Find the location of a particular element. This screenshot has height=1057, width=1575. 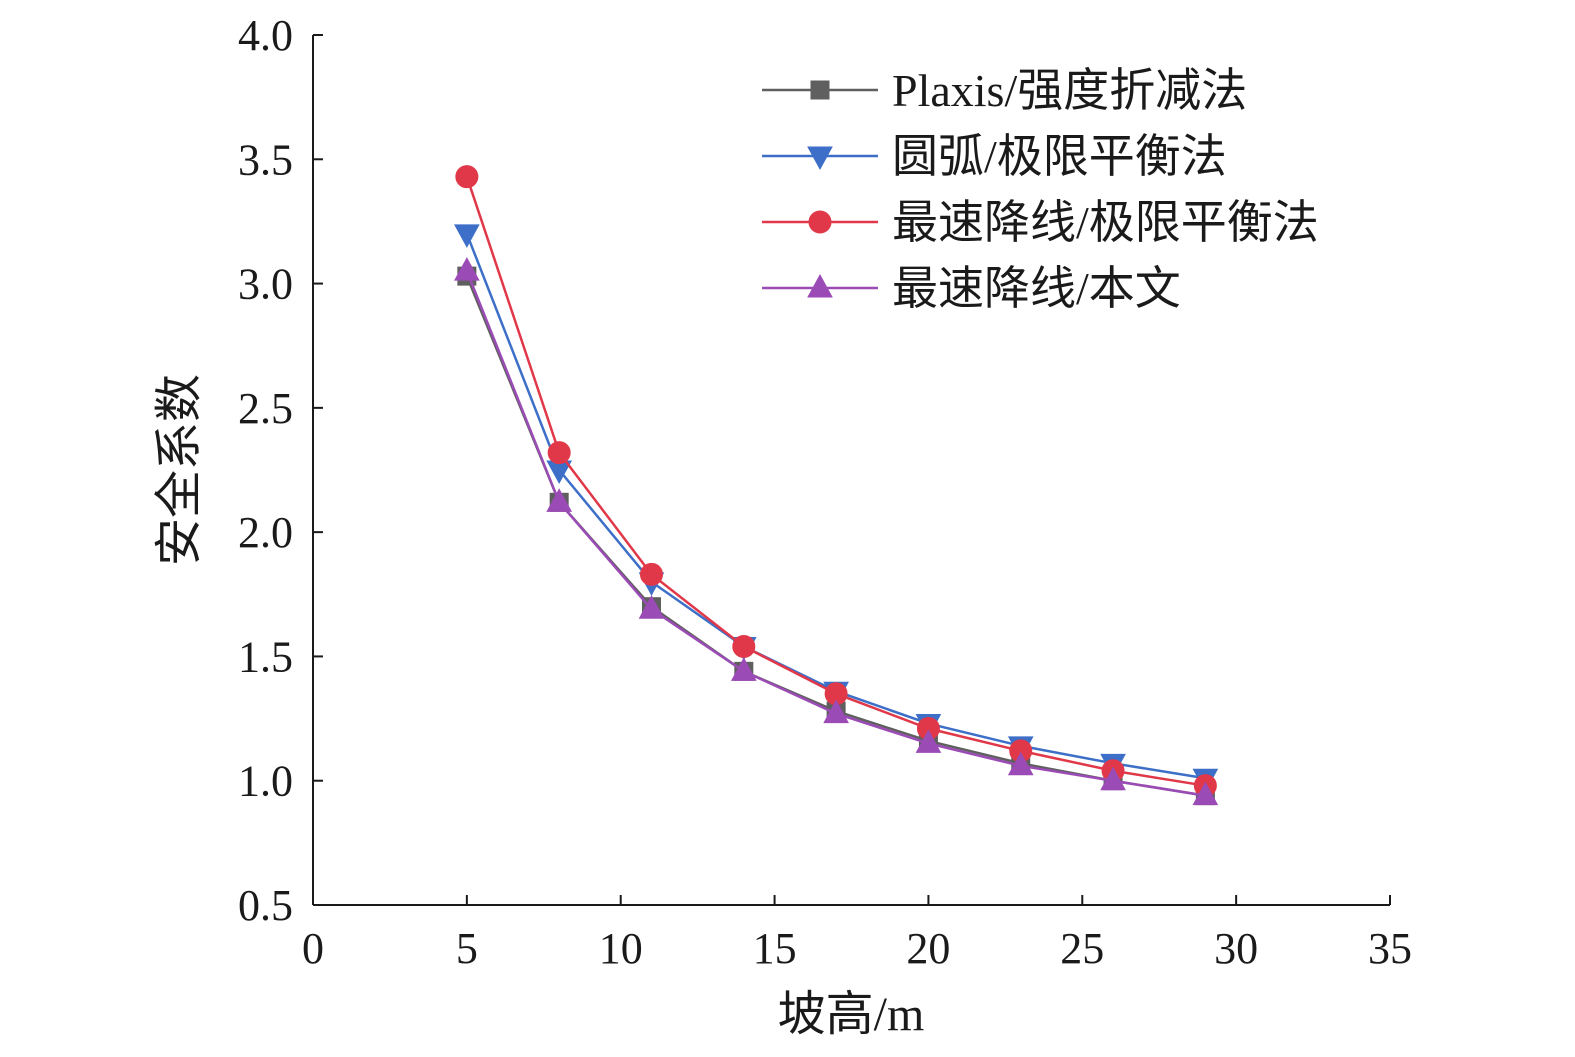

x-tick-label: 35 is located at coordinates (1390, 948).